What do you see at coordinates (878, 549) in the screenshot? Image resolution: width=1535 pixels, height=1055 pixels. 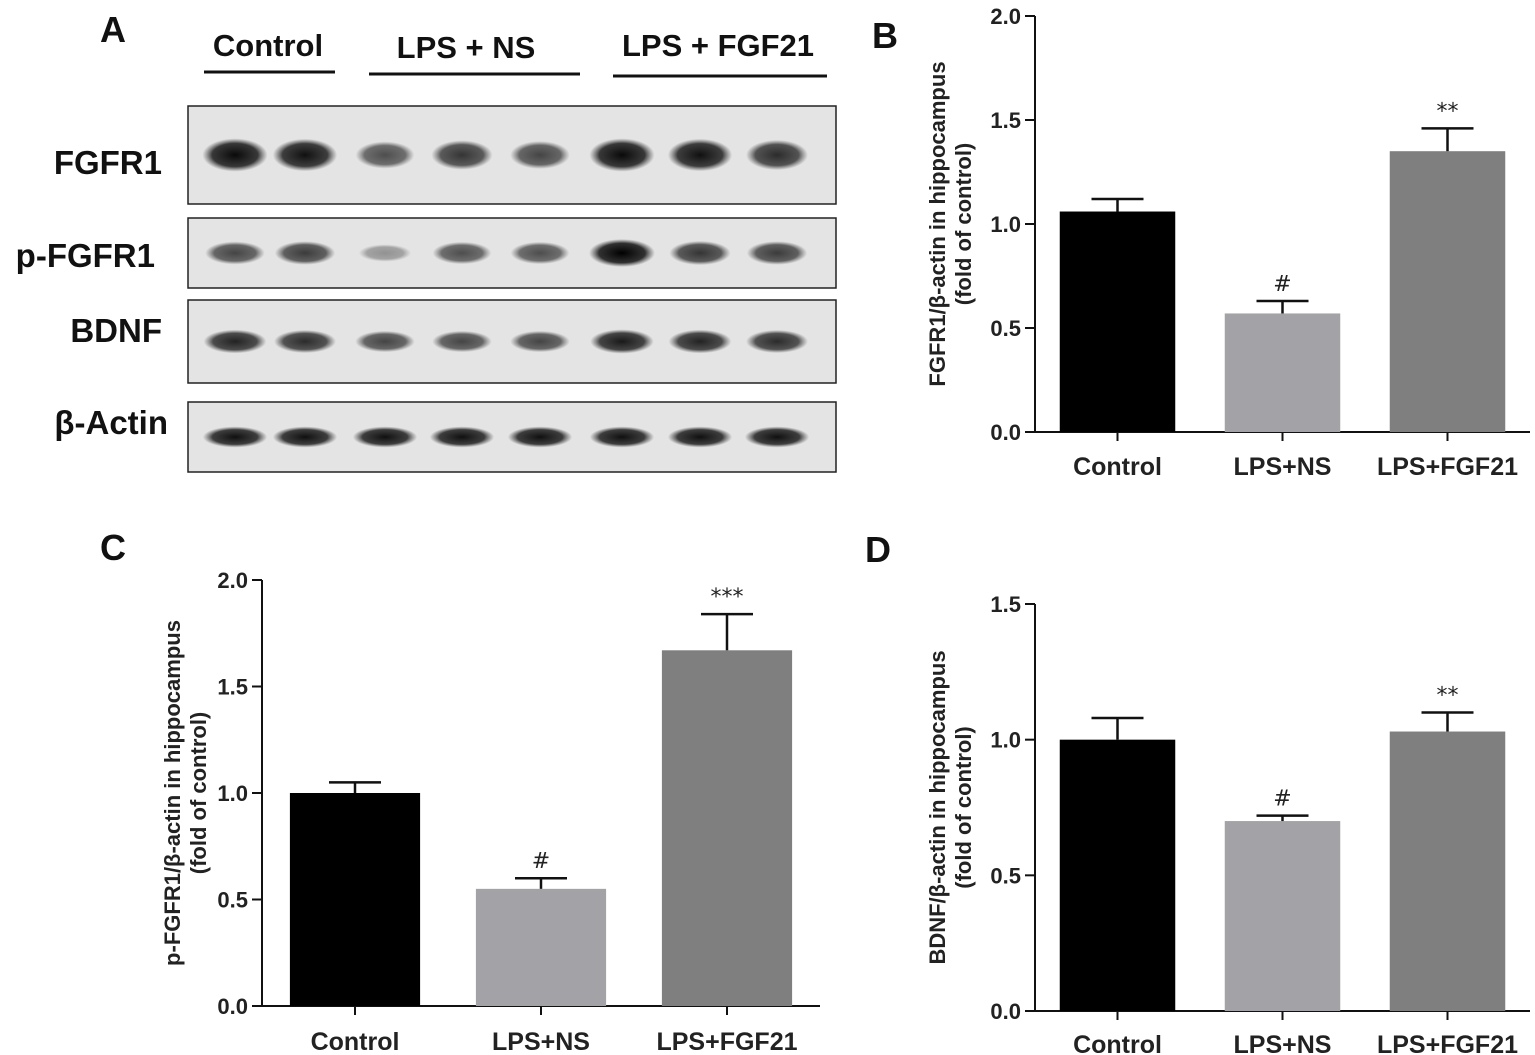 I see `panel-letter: D` at bounding box center [878, 549].